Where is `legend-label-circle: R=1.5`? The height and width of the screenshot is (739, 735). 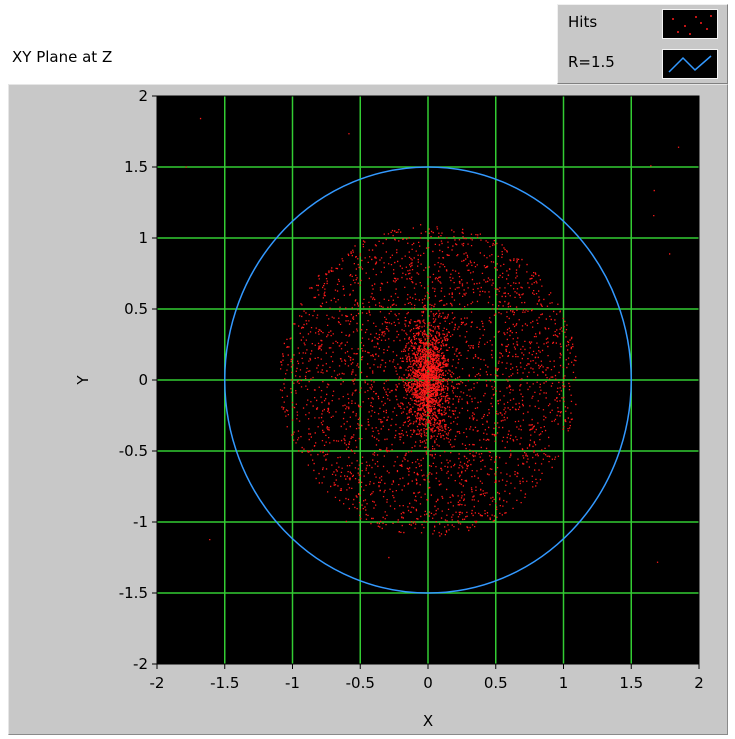
legend-label-circle: R=1.5 is located at coordinates (591, 62).